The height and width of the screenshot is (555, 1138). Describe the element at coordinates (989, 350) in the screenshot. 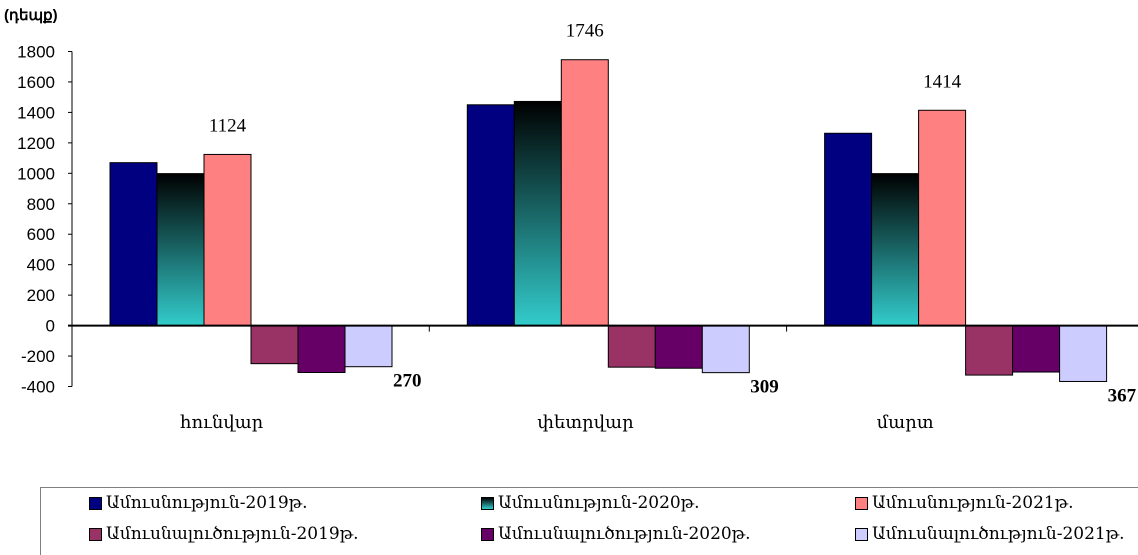

I see `bar-series-4-մարտ` at that location.